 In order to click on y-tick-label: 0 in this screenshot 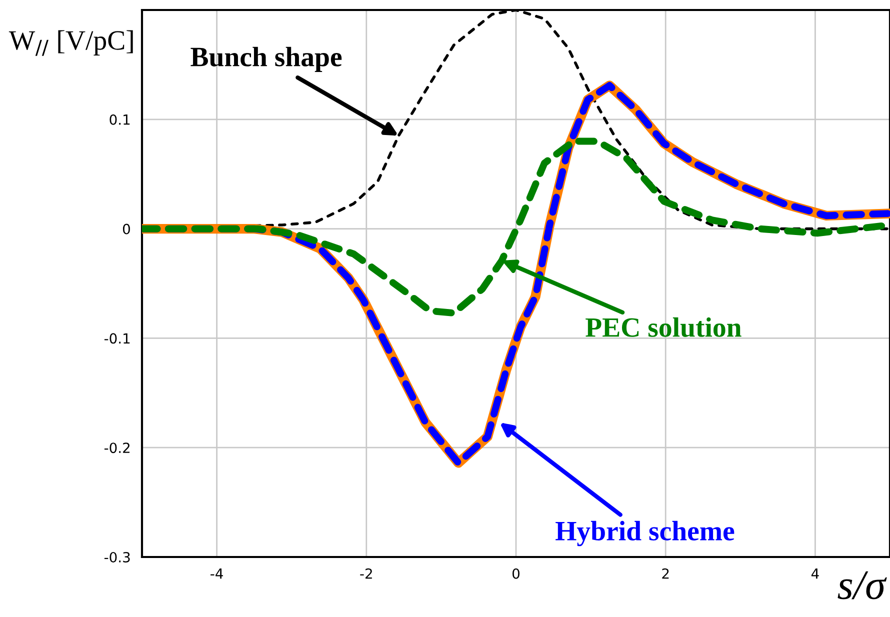, I will do `click(126, 229)`.